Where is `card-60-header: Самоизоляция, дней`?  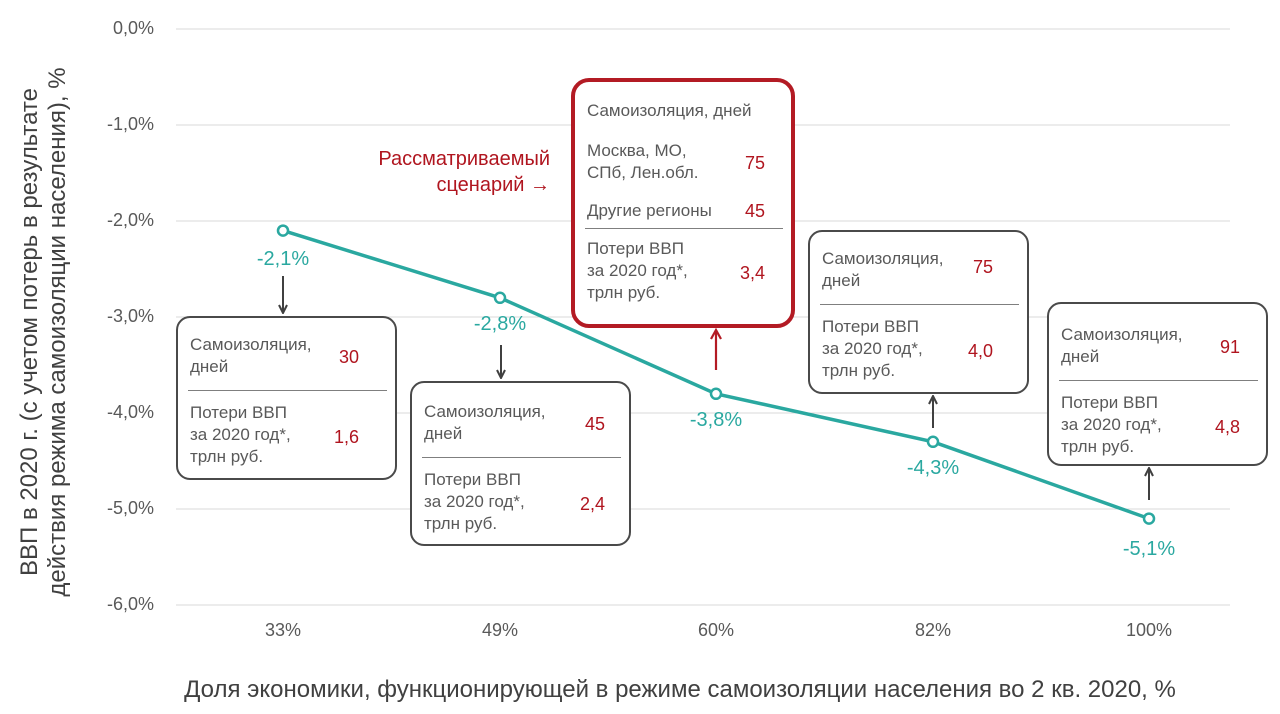
card-60-header: Самоизоляция, дней is located at coordinates (669, 110).